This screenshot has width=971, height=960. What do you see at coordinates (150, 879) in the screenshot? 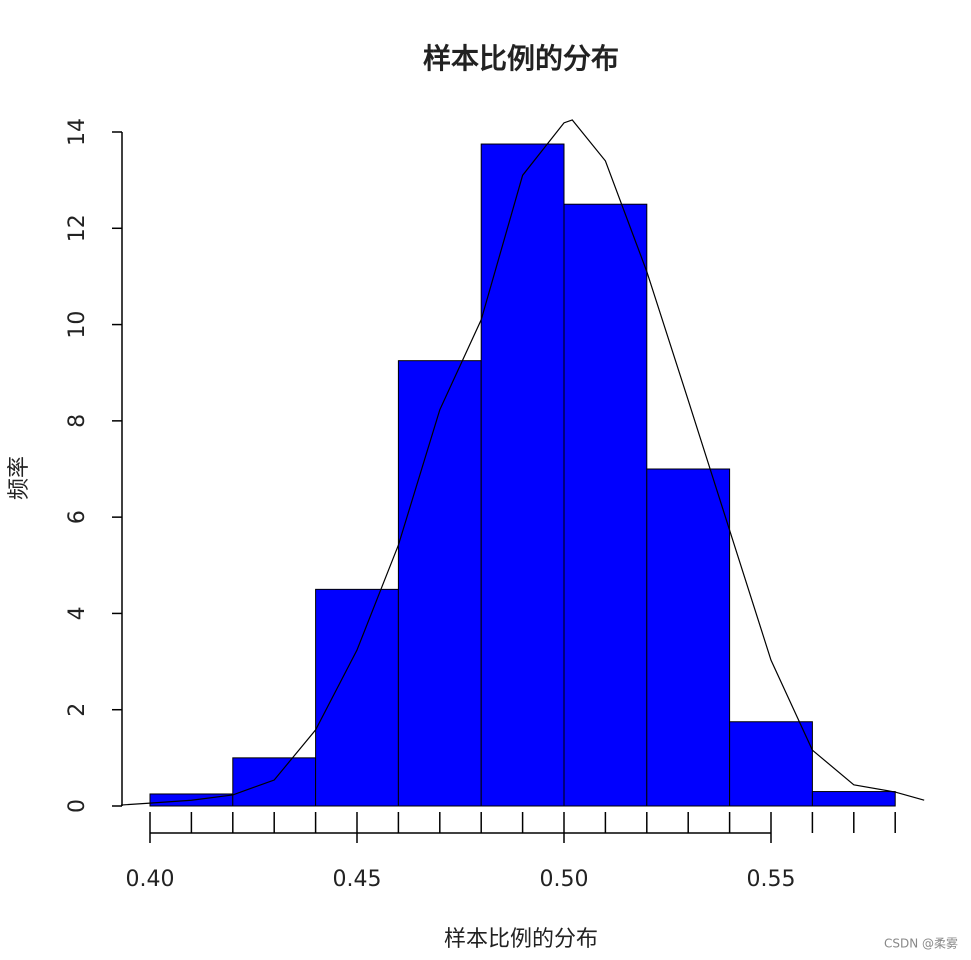
I see `x-tick-label: 0.40` at bounding box center [150, 879].